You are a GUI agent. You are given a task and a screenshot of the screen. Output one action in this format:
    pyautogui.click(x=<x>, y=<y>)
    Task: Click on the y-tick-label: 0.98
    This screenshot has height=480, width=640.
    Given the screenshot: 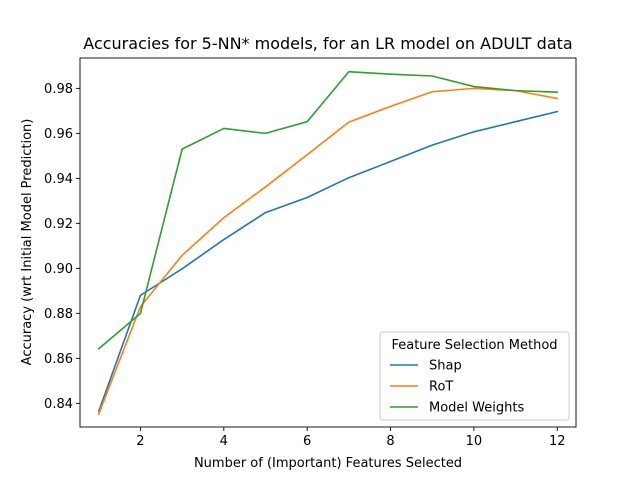 What is the action you would take?
    pyautogui.click(x=58, y=89)
    